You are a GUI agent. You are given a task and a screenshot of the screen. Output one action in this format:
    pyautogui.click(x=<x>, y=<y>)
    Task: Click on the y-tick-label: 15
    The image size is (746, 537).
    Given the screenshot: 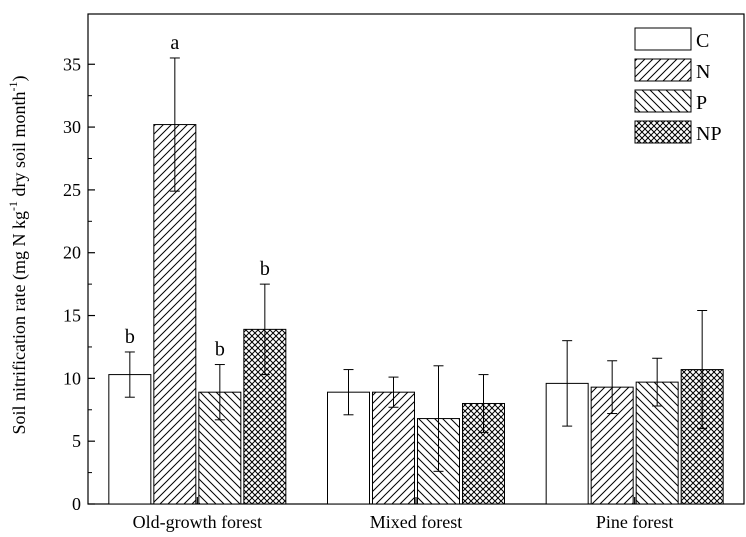 What is the action you would take?
    pyautogui.click(x=72, y=316)
    